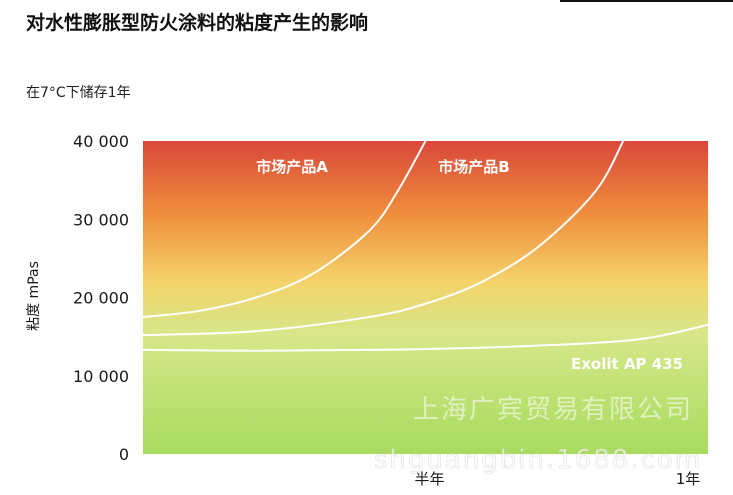 The width and height of the screenshot is (733, 495). I want to click on watermark-url: shguangbin.1688.com, so click(538, 460).